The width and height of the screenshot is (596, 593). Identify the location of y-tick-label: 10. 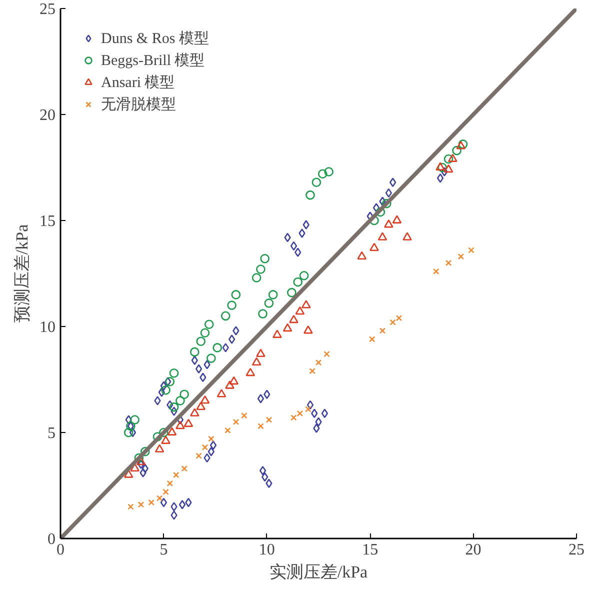
(48, 327).